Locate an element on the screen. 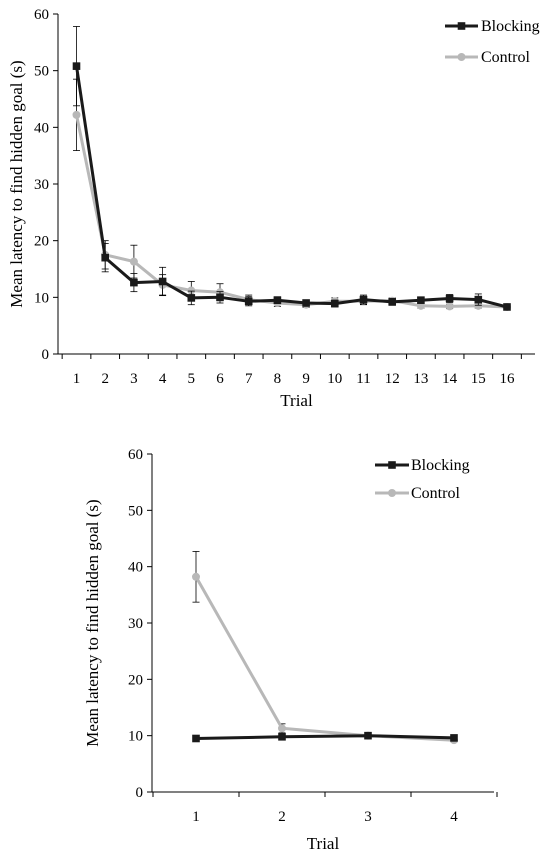 The height and width of the screenshot is (854, 558). x-tick-label: 12 is located at coordinates (392, 379).